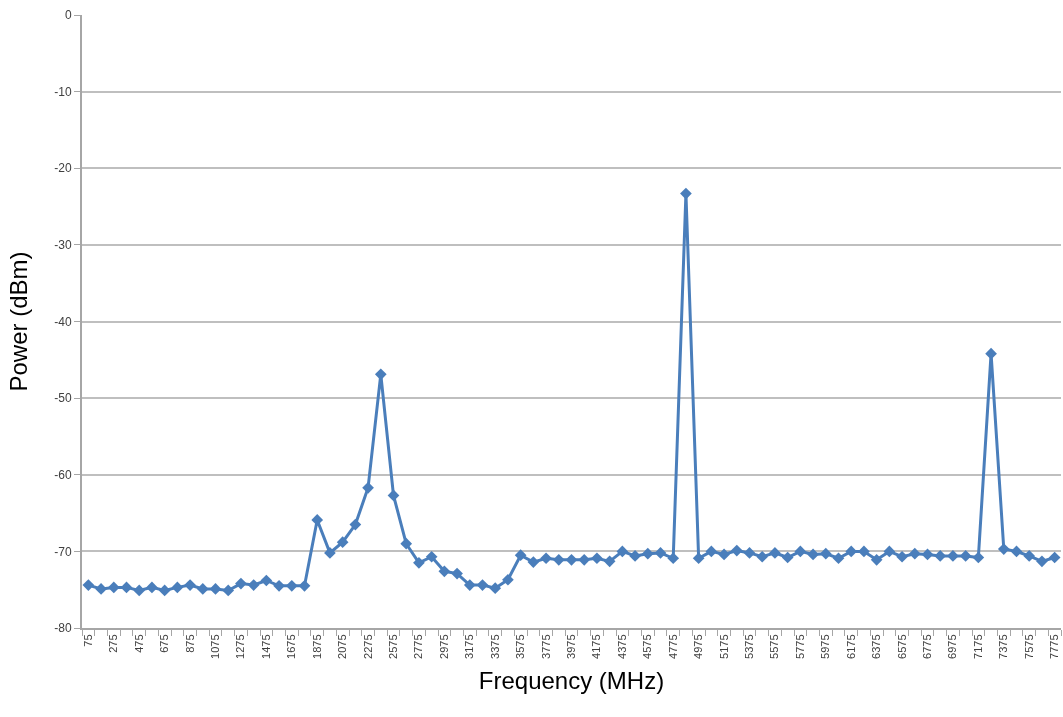  Describe the element at coordinates (265, 646) in the screenshot. I see `x-tick-label: 1475` at that location.